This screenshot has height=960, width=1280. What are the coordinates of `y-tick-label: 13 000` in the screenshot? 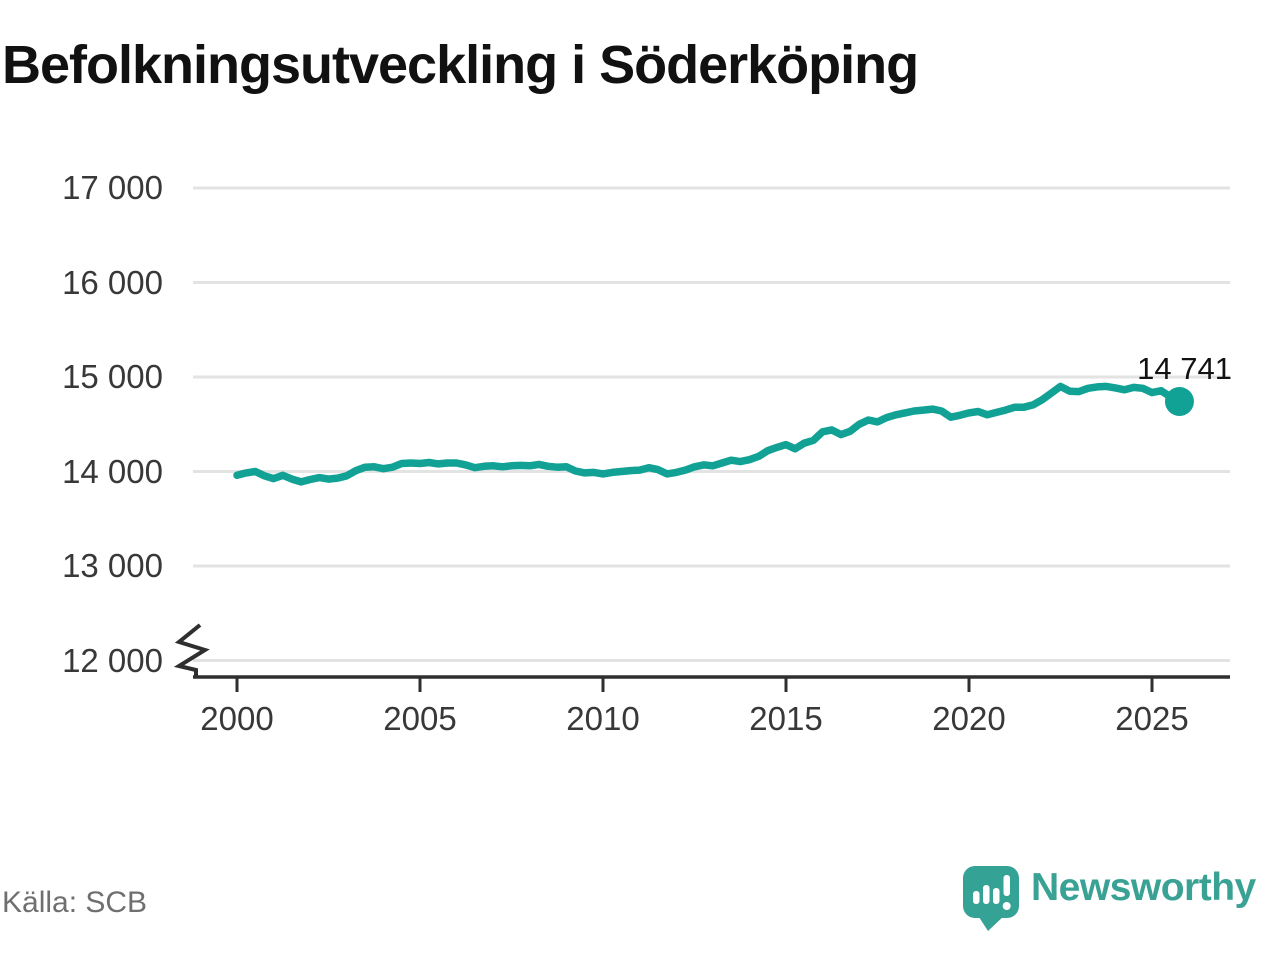 It's located at (112, 565).